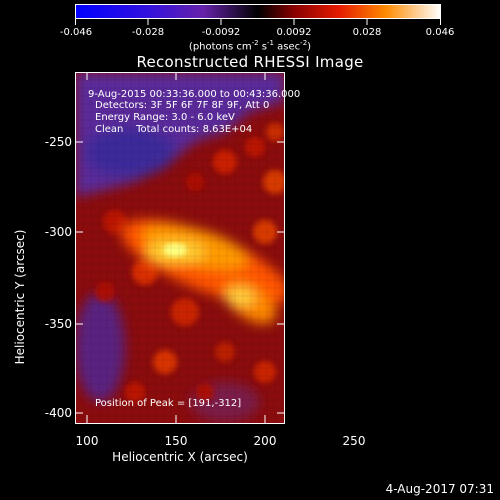  I want to click on clean-counts-info: Clean Total counts: 8.63E+04, so click(174, 129).